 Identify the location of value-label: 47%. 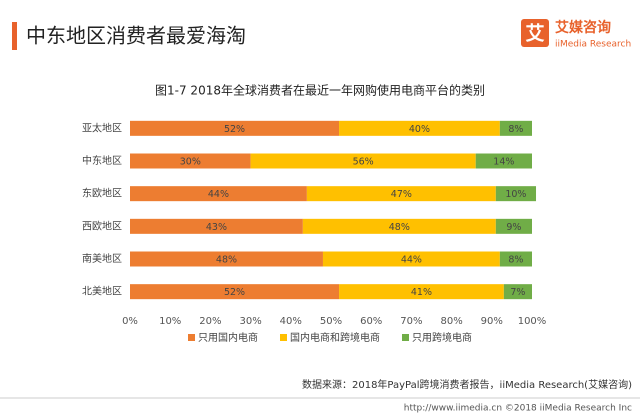
(401, 194).